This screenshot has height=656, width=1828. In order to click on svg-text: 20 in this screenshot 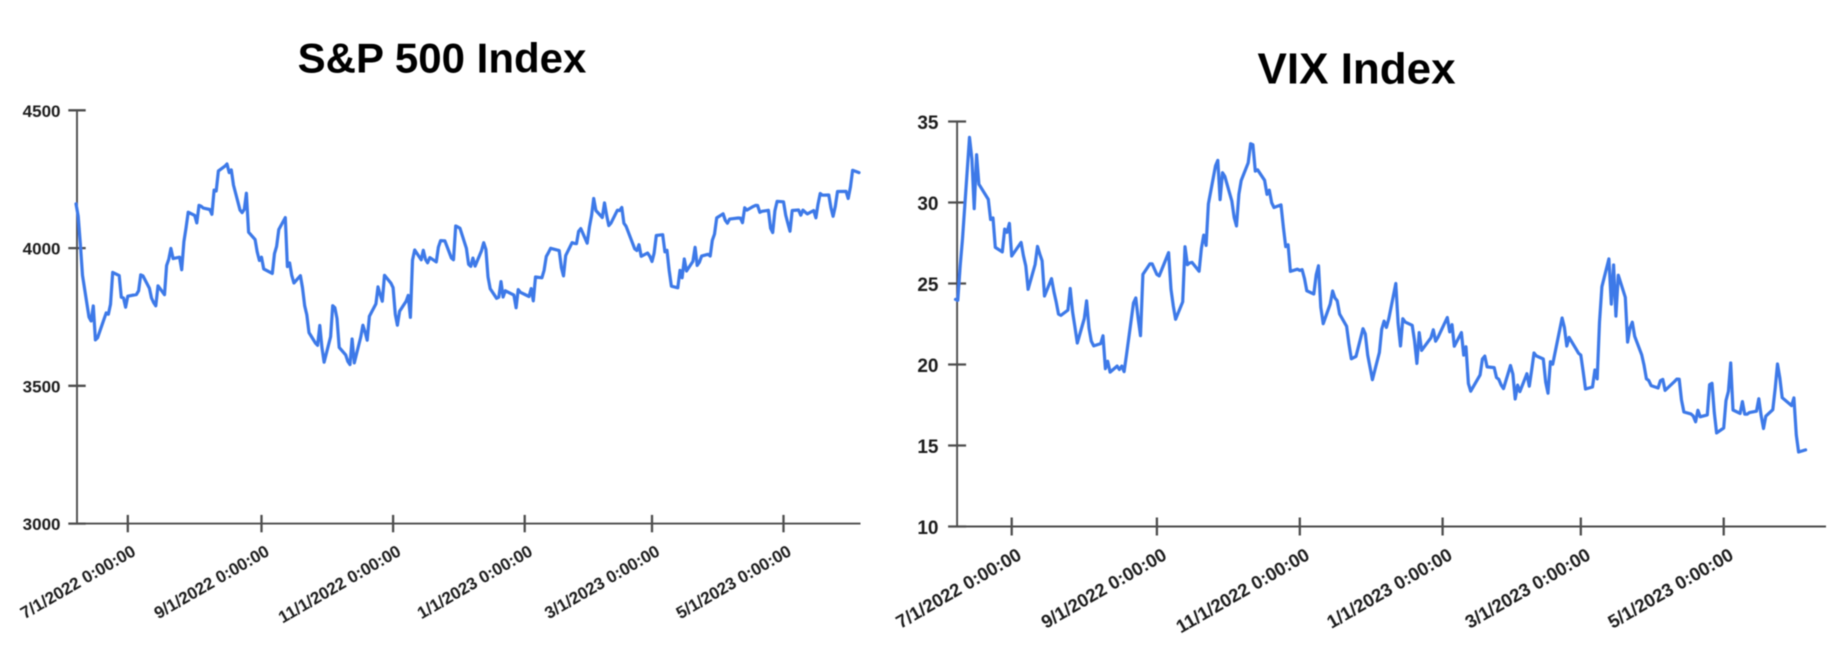, I will do `click(927, 366)`.